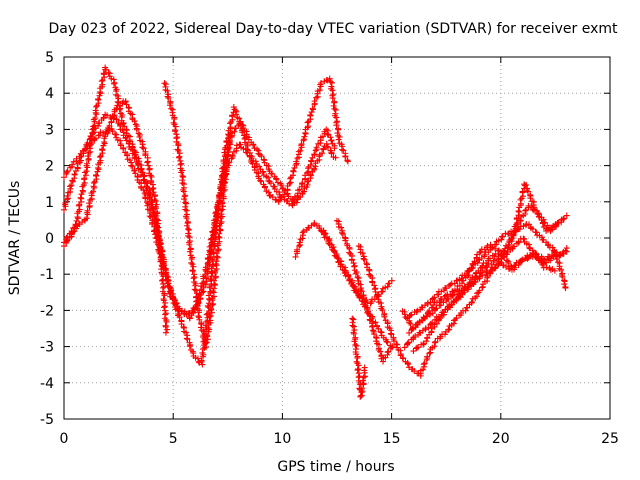  I want to click on series-s7, so click(343, 263).